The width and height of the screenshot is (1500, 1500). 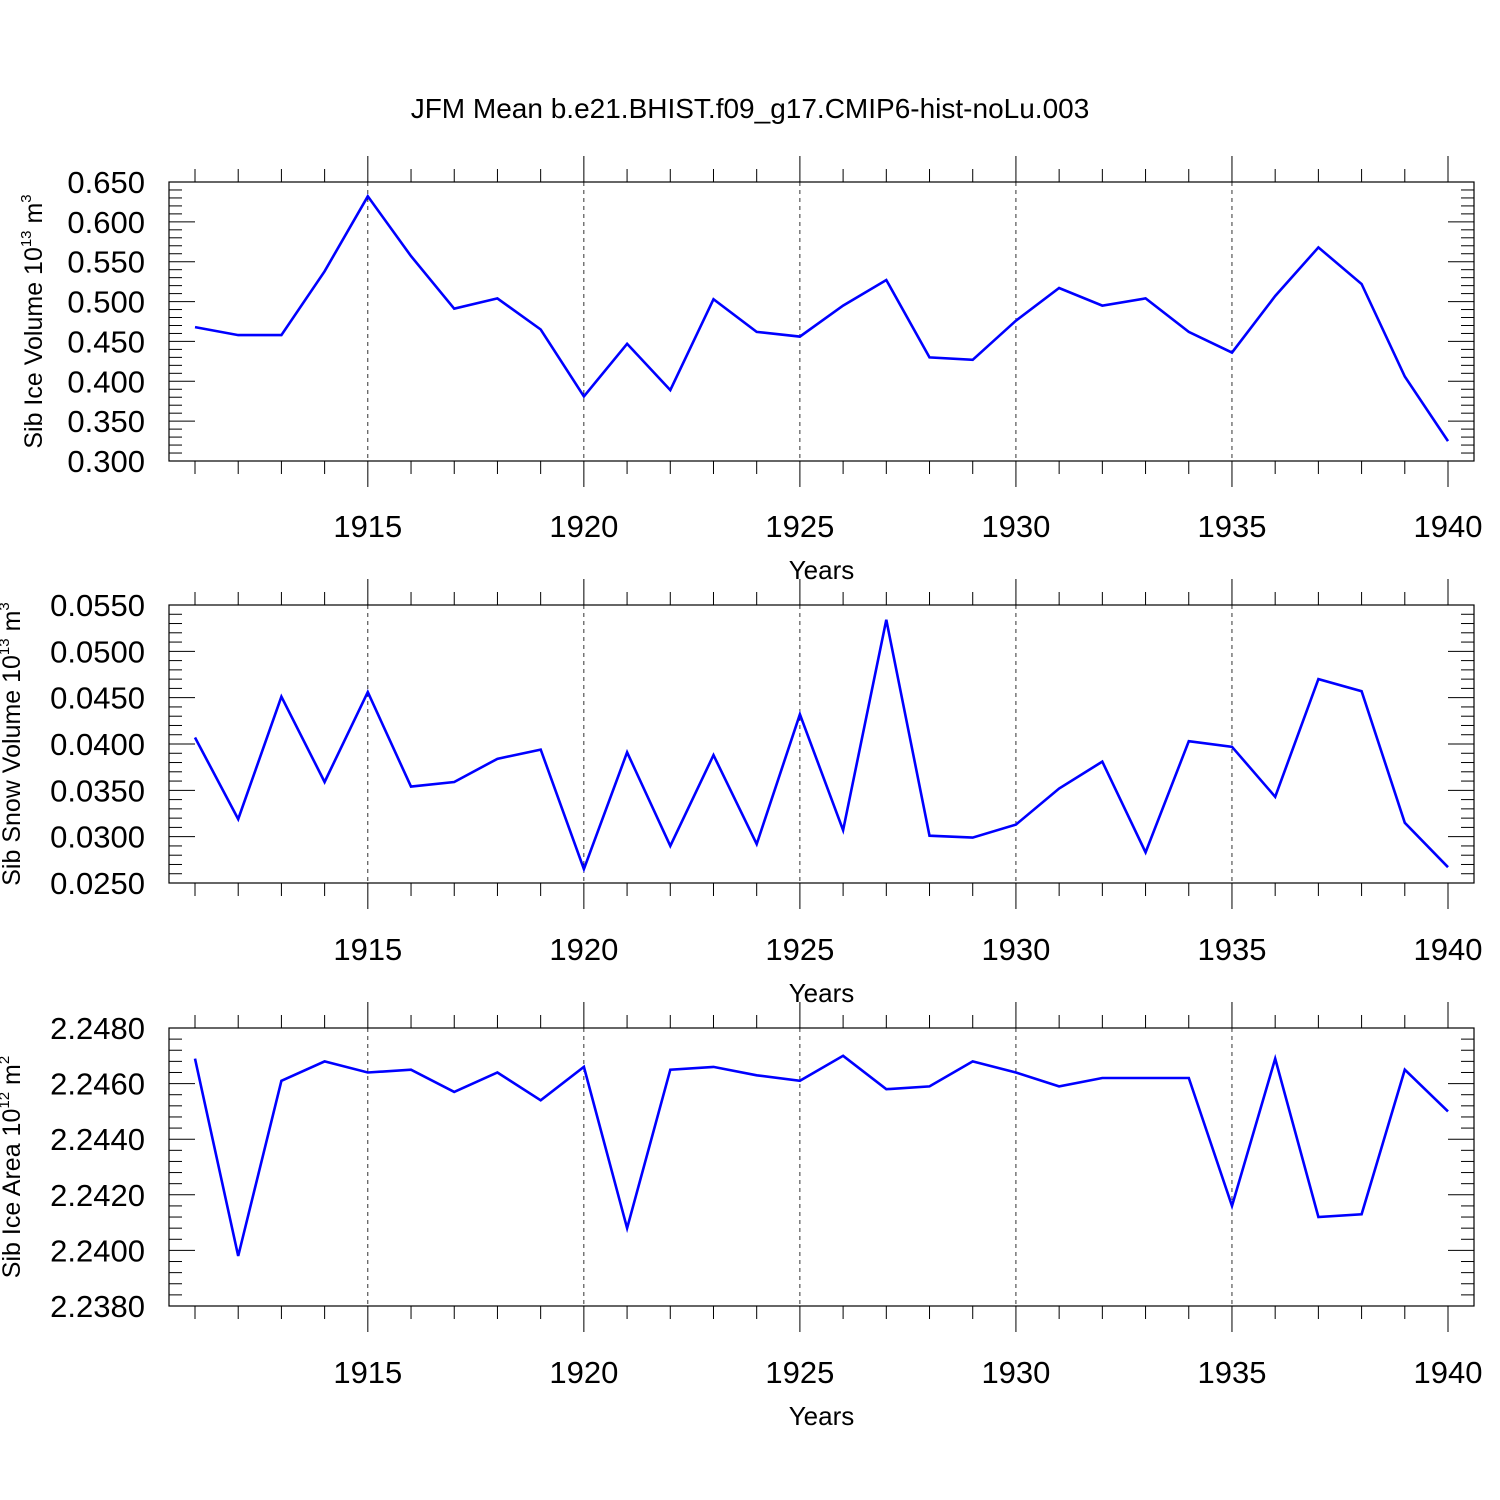 What do you see at coordinates (97, 605) in the screenshot?
I see `y-tick-label: 0.0550` at bounding box center [97, 605].